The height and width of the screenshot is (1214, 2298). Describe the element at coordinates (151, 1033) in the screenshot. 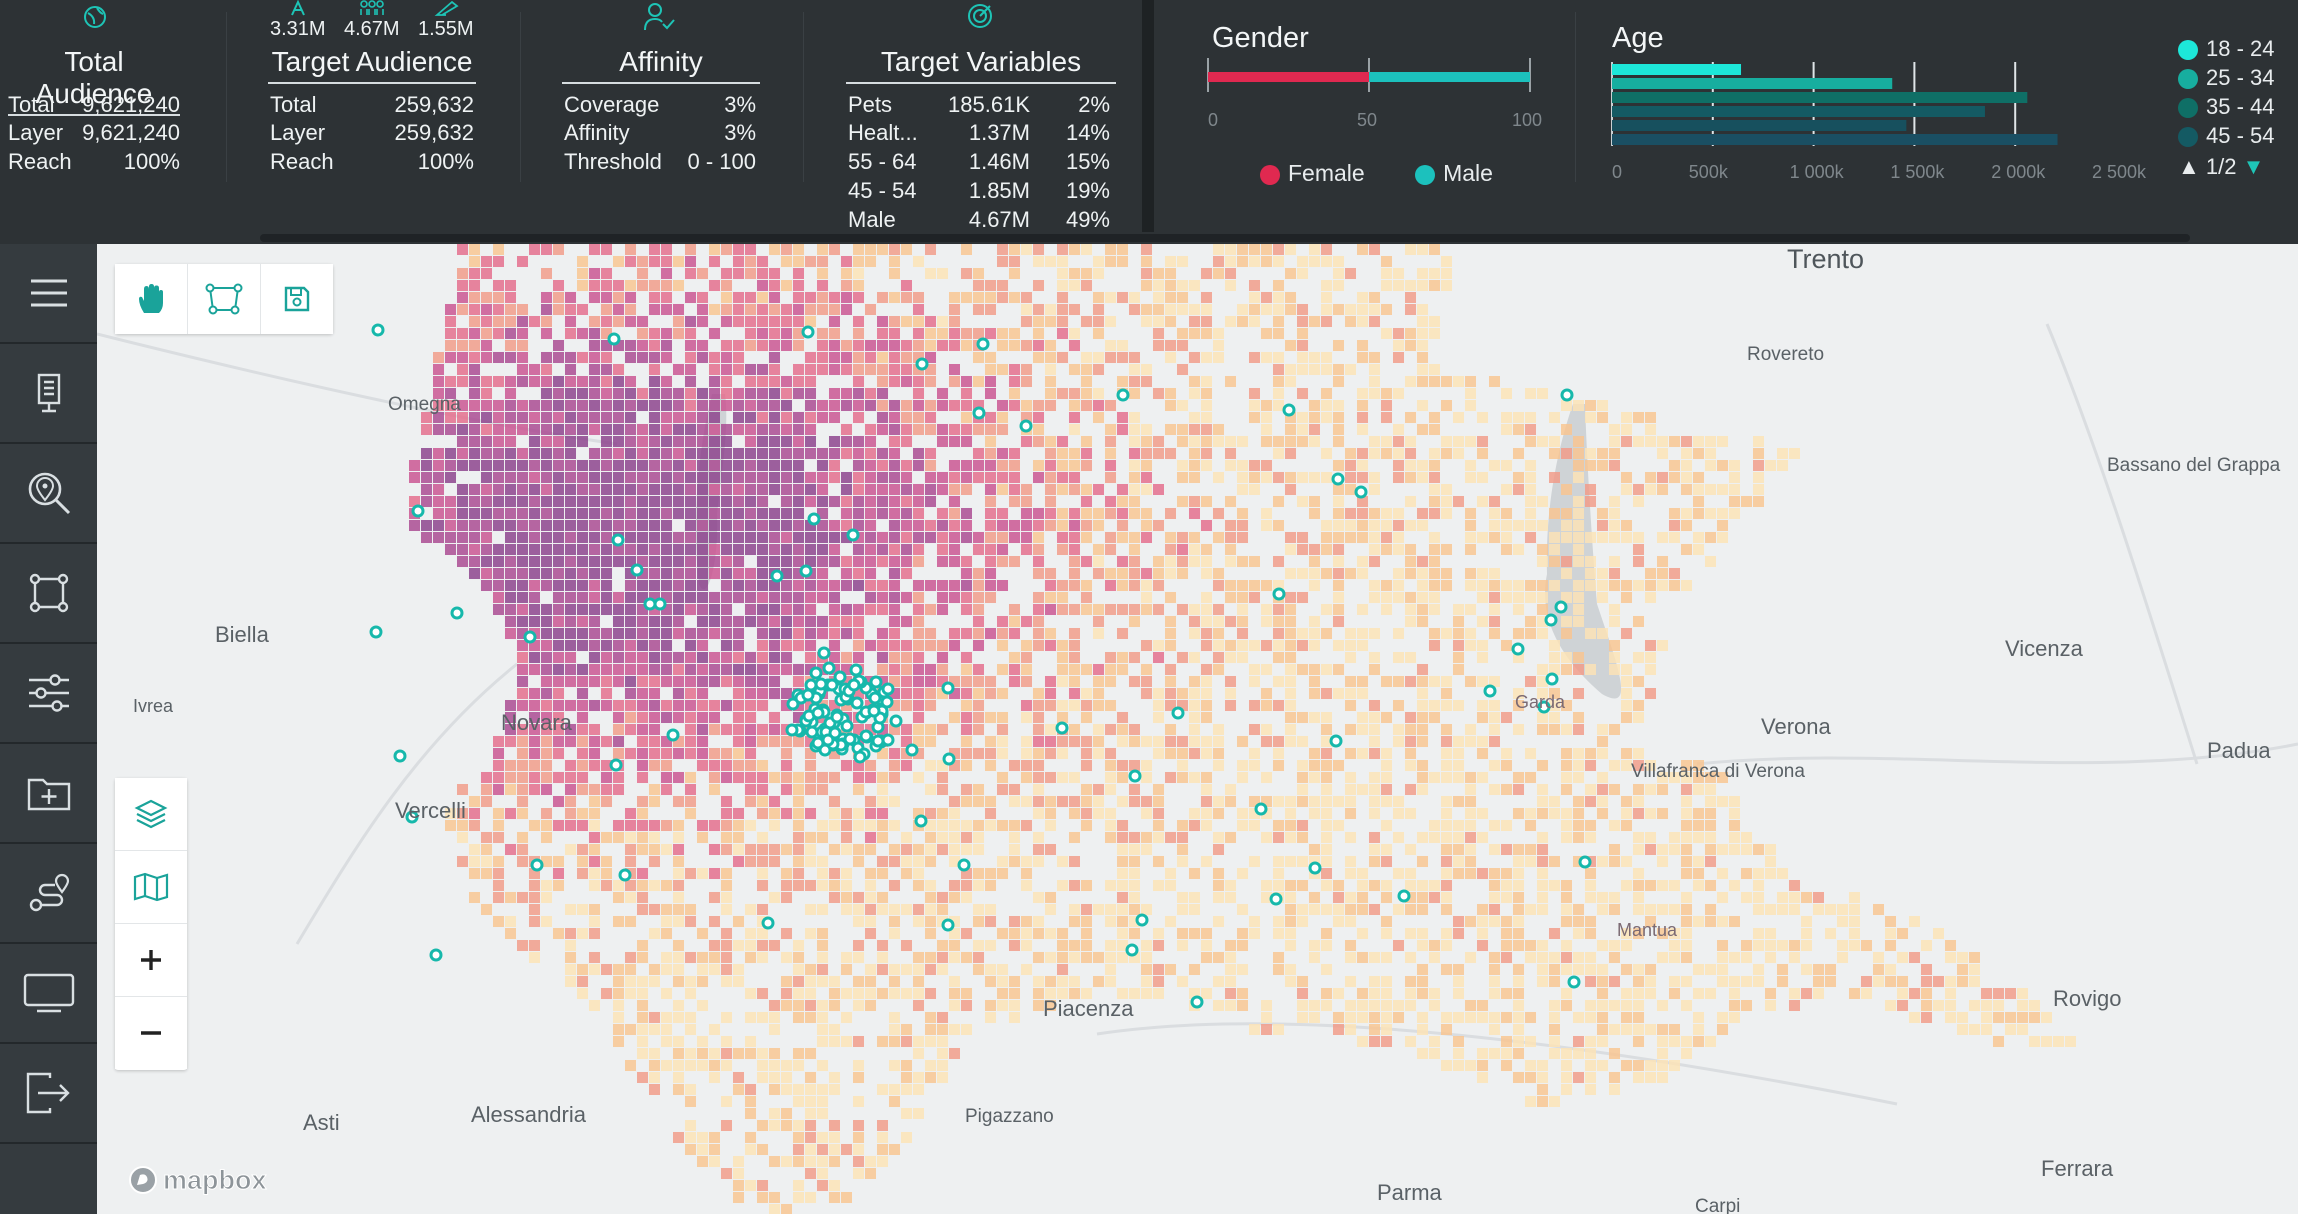

I see `zoom-out-button` at that location.